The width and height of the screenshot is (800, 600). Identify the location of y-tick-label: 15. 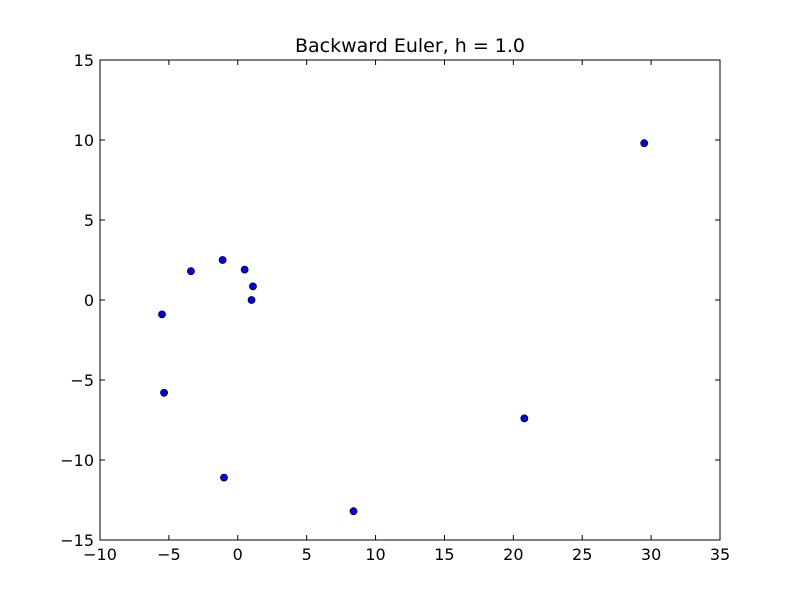
(84, 60).